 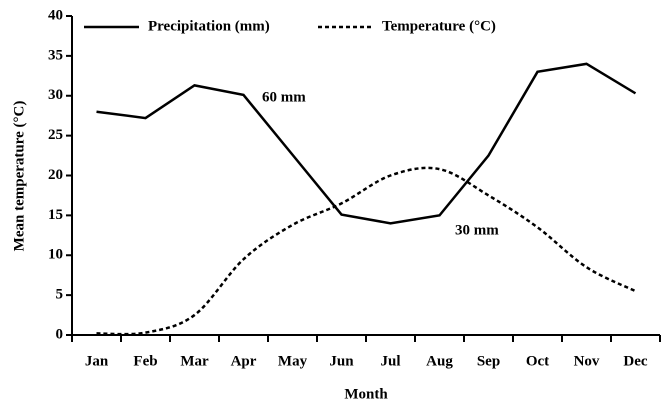 I want to click on annotation: 30 mm, so click(x=477, y=230).